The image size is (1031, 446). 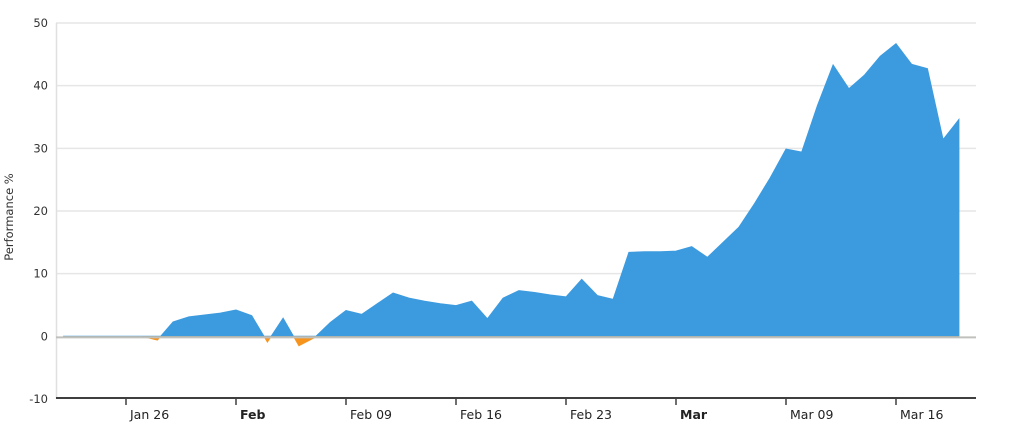 What do you see at coordinates (591, 414) in the screenshot?
I see `x-tick-label: Feb 23` at bounding box center [591, 414].